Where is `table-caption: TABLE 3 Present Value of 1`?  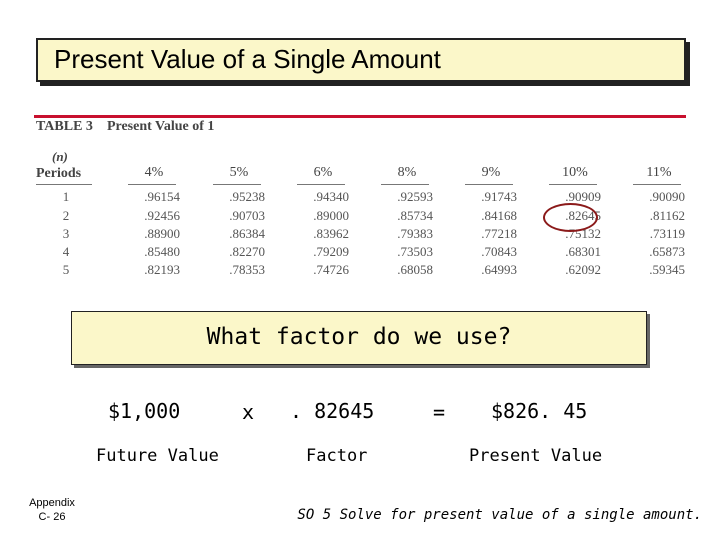 table-caption: TABLE 3 Present Value of 1 is located at coordinates (125, 127).